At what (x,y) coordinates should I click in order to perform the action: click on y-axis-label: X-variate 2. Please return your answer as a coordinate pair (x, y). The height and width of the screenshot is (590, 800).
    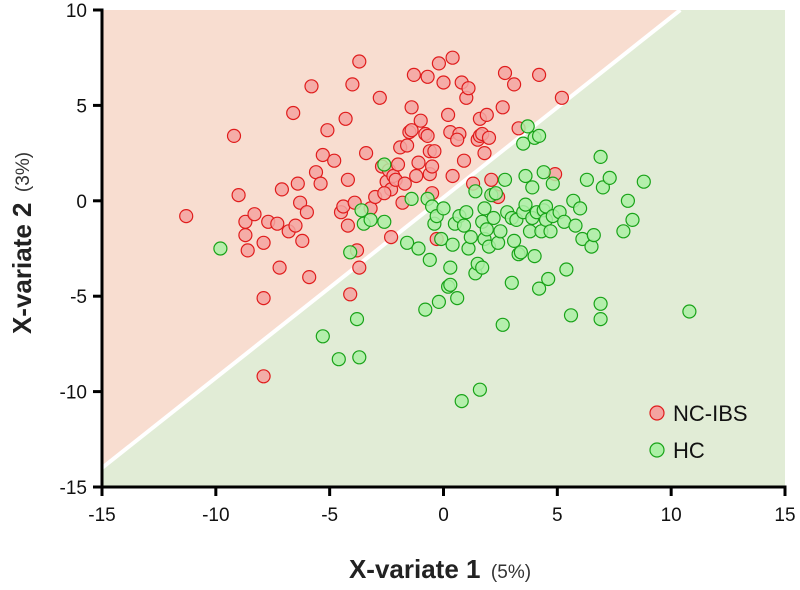
    Looking at the image, I should click on (22, 269).